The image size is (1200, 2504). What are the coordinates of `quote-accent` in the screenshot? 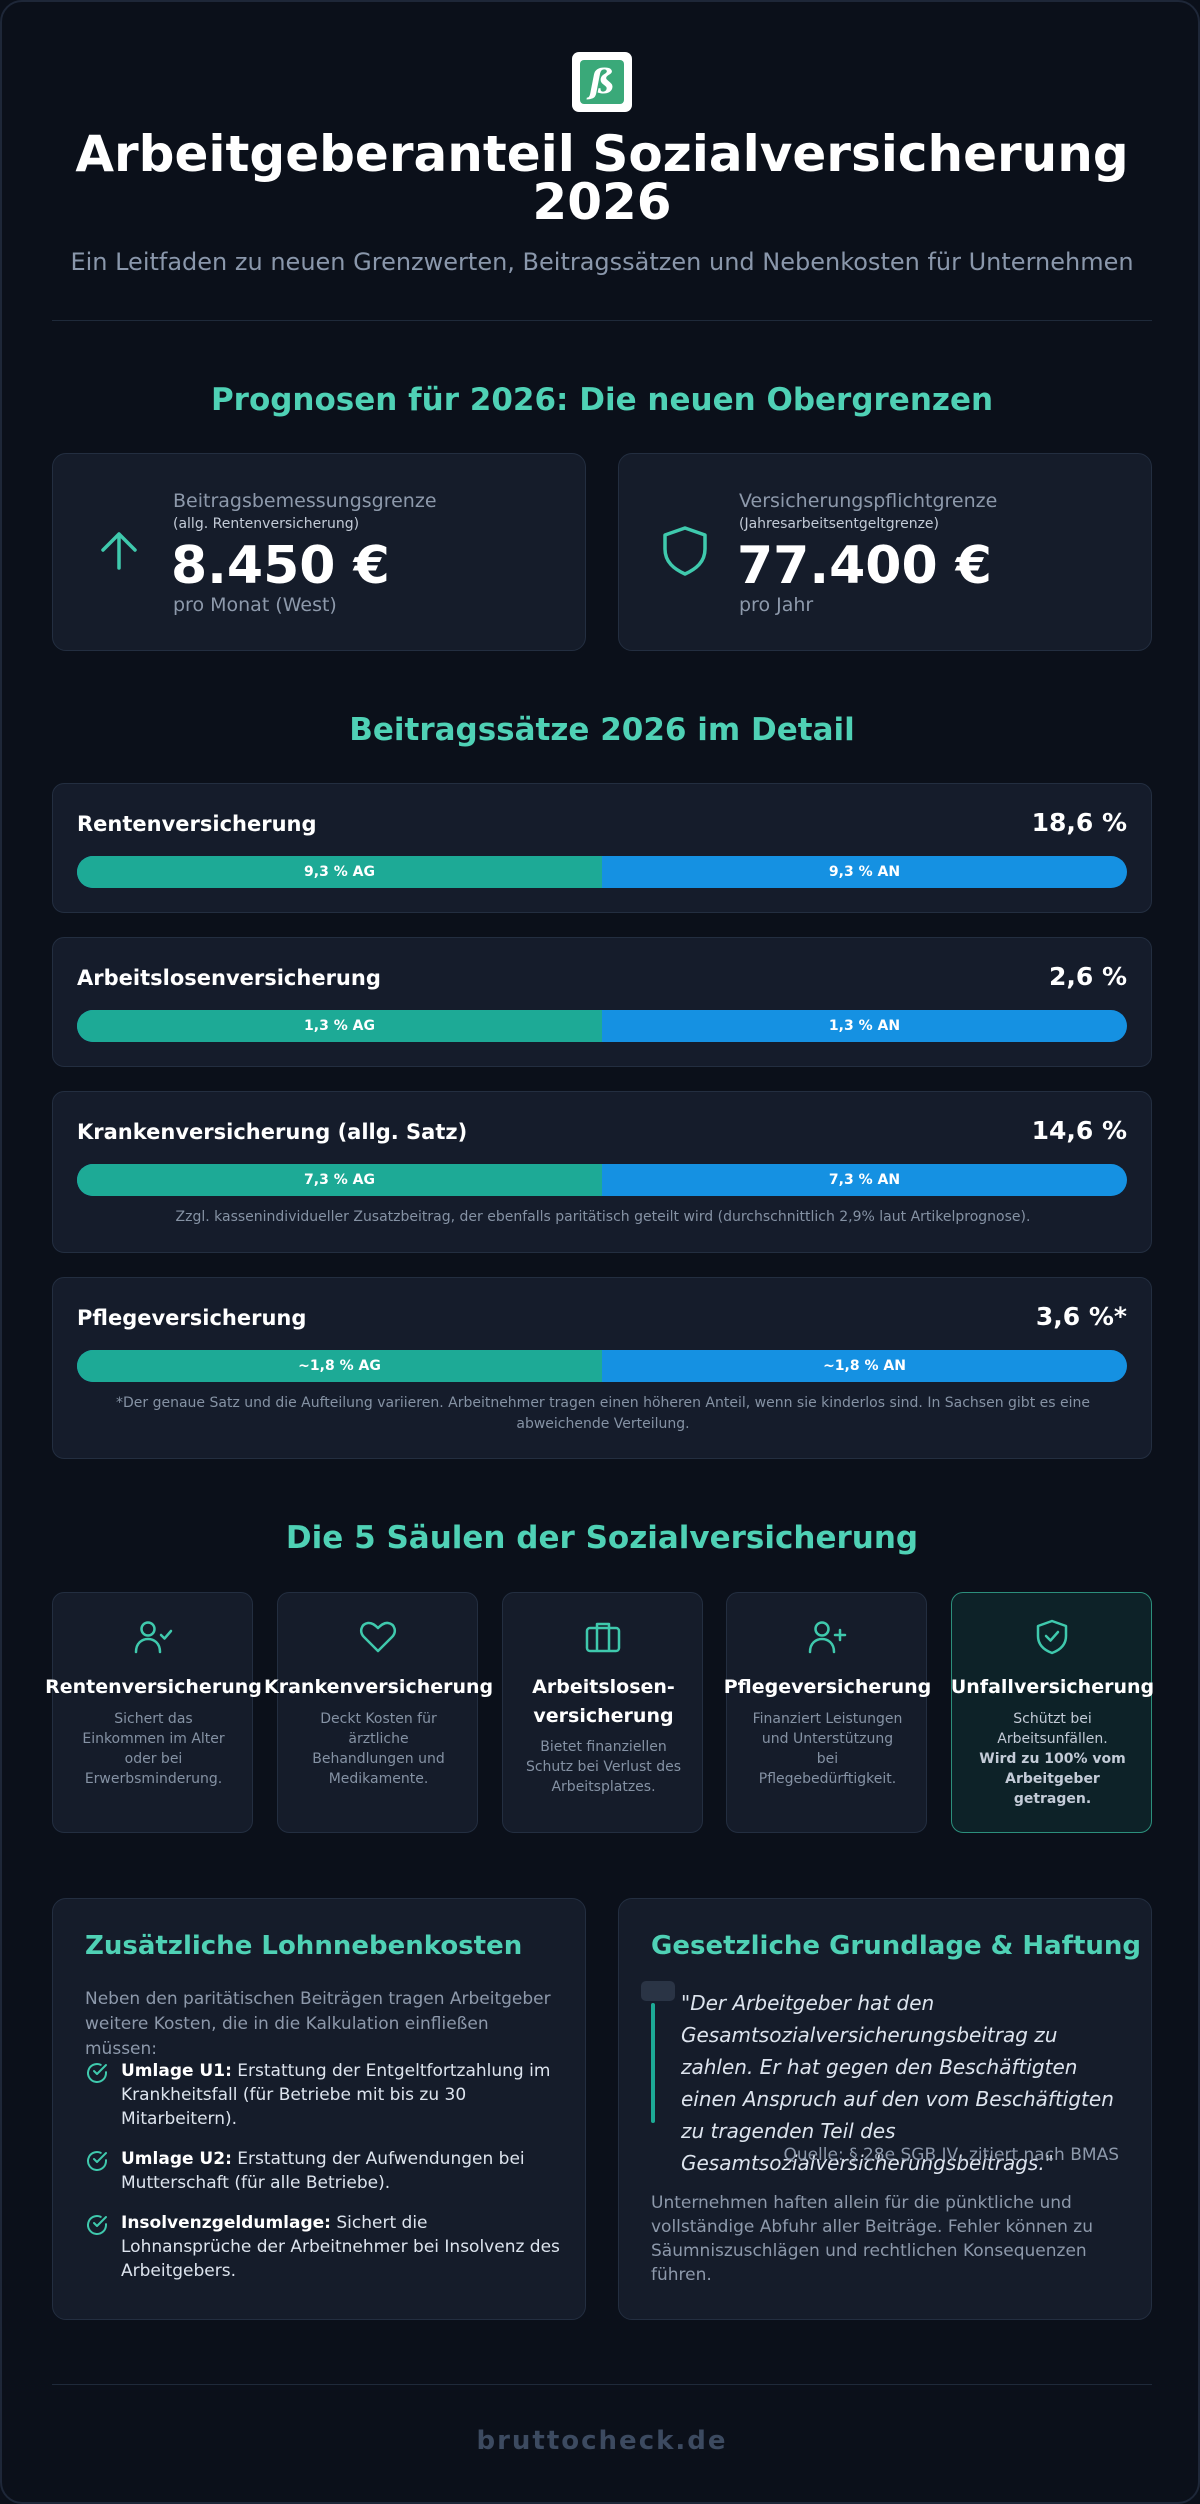 It's located at (653, 2063).